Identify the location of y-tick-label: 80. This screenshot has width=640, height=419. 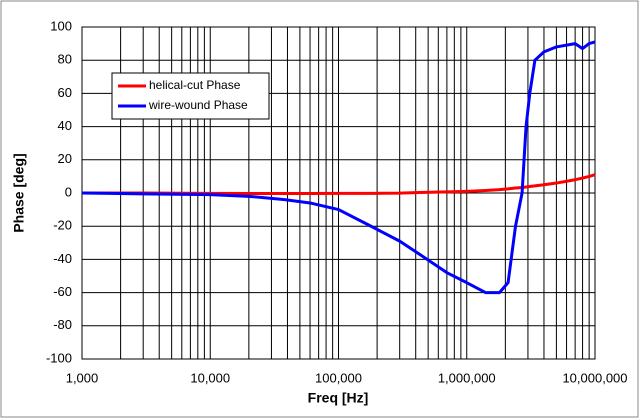
(65, 59).